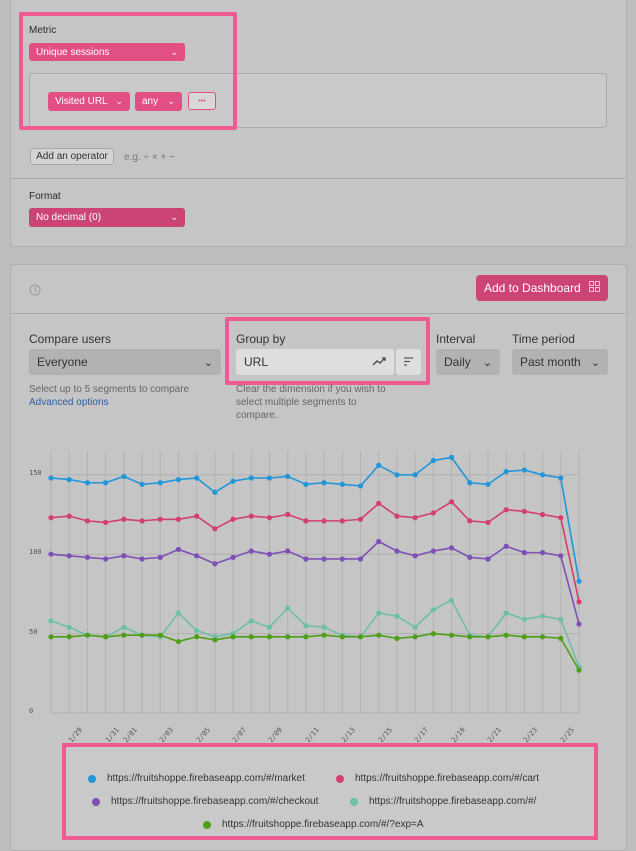 This screenshot has height=851, width=636. What do you see at coordinates (257, 415) in the screenshot?
I see `group-hint-line3: compare.` at bounding box center [257, 415].